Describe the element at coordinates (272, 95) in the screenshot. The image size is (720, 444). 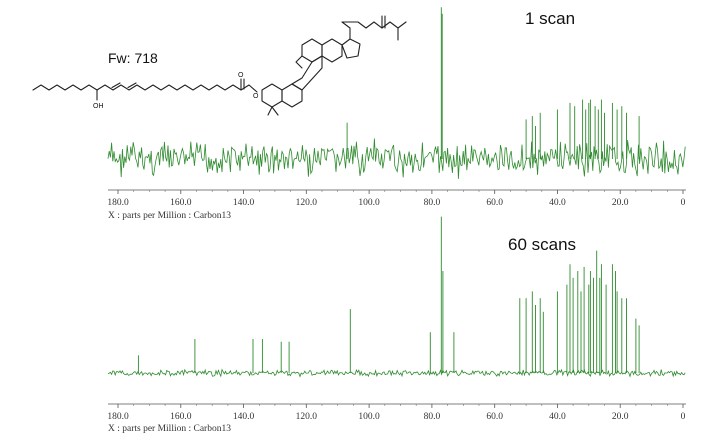
I see `ring-a` at that location.